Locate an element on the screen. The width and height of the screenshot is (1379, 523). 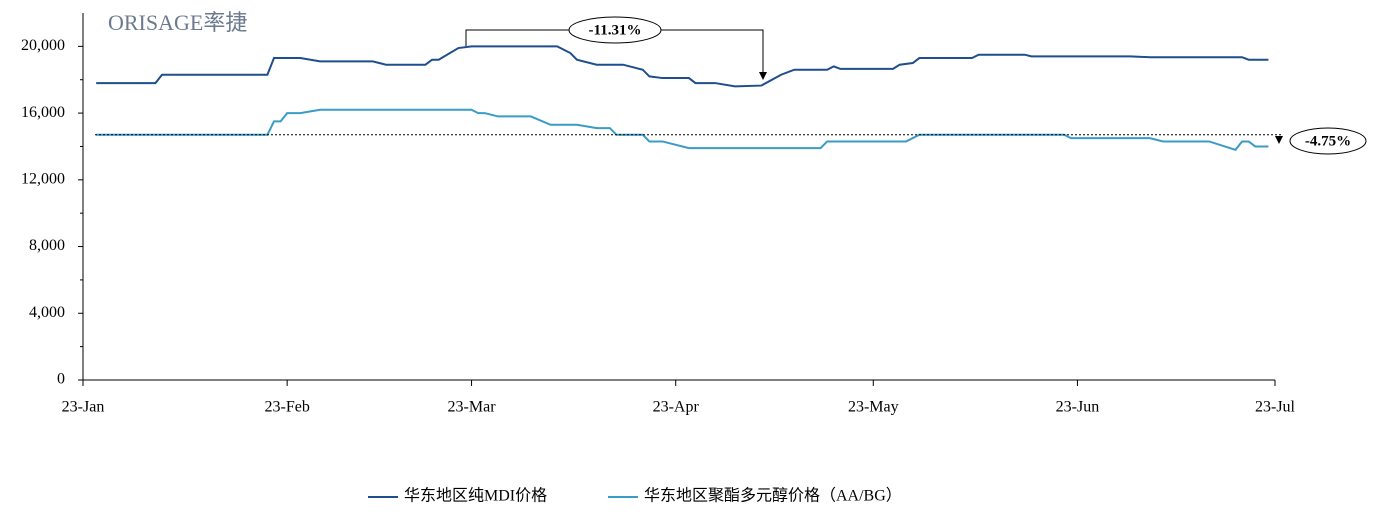
annotation-label: -11.31% is located at coordinates (615, 30).